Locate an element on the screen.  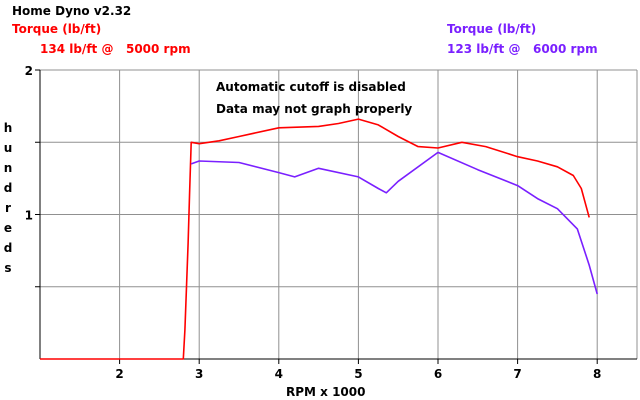
y-axis-label-letter: r is located at coordinates (8, 208).